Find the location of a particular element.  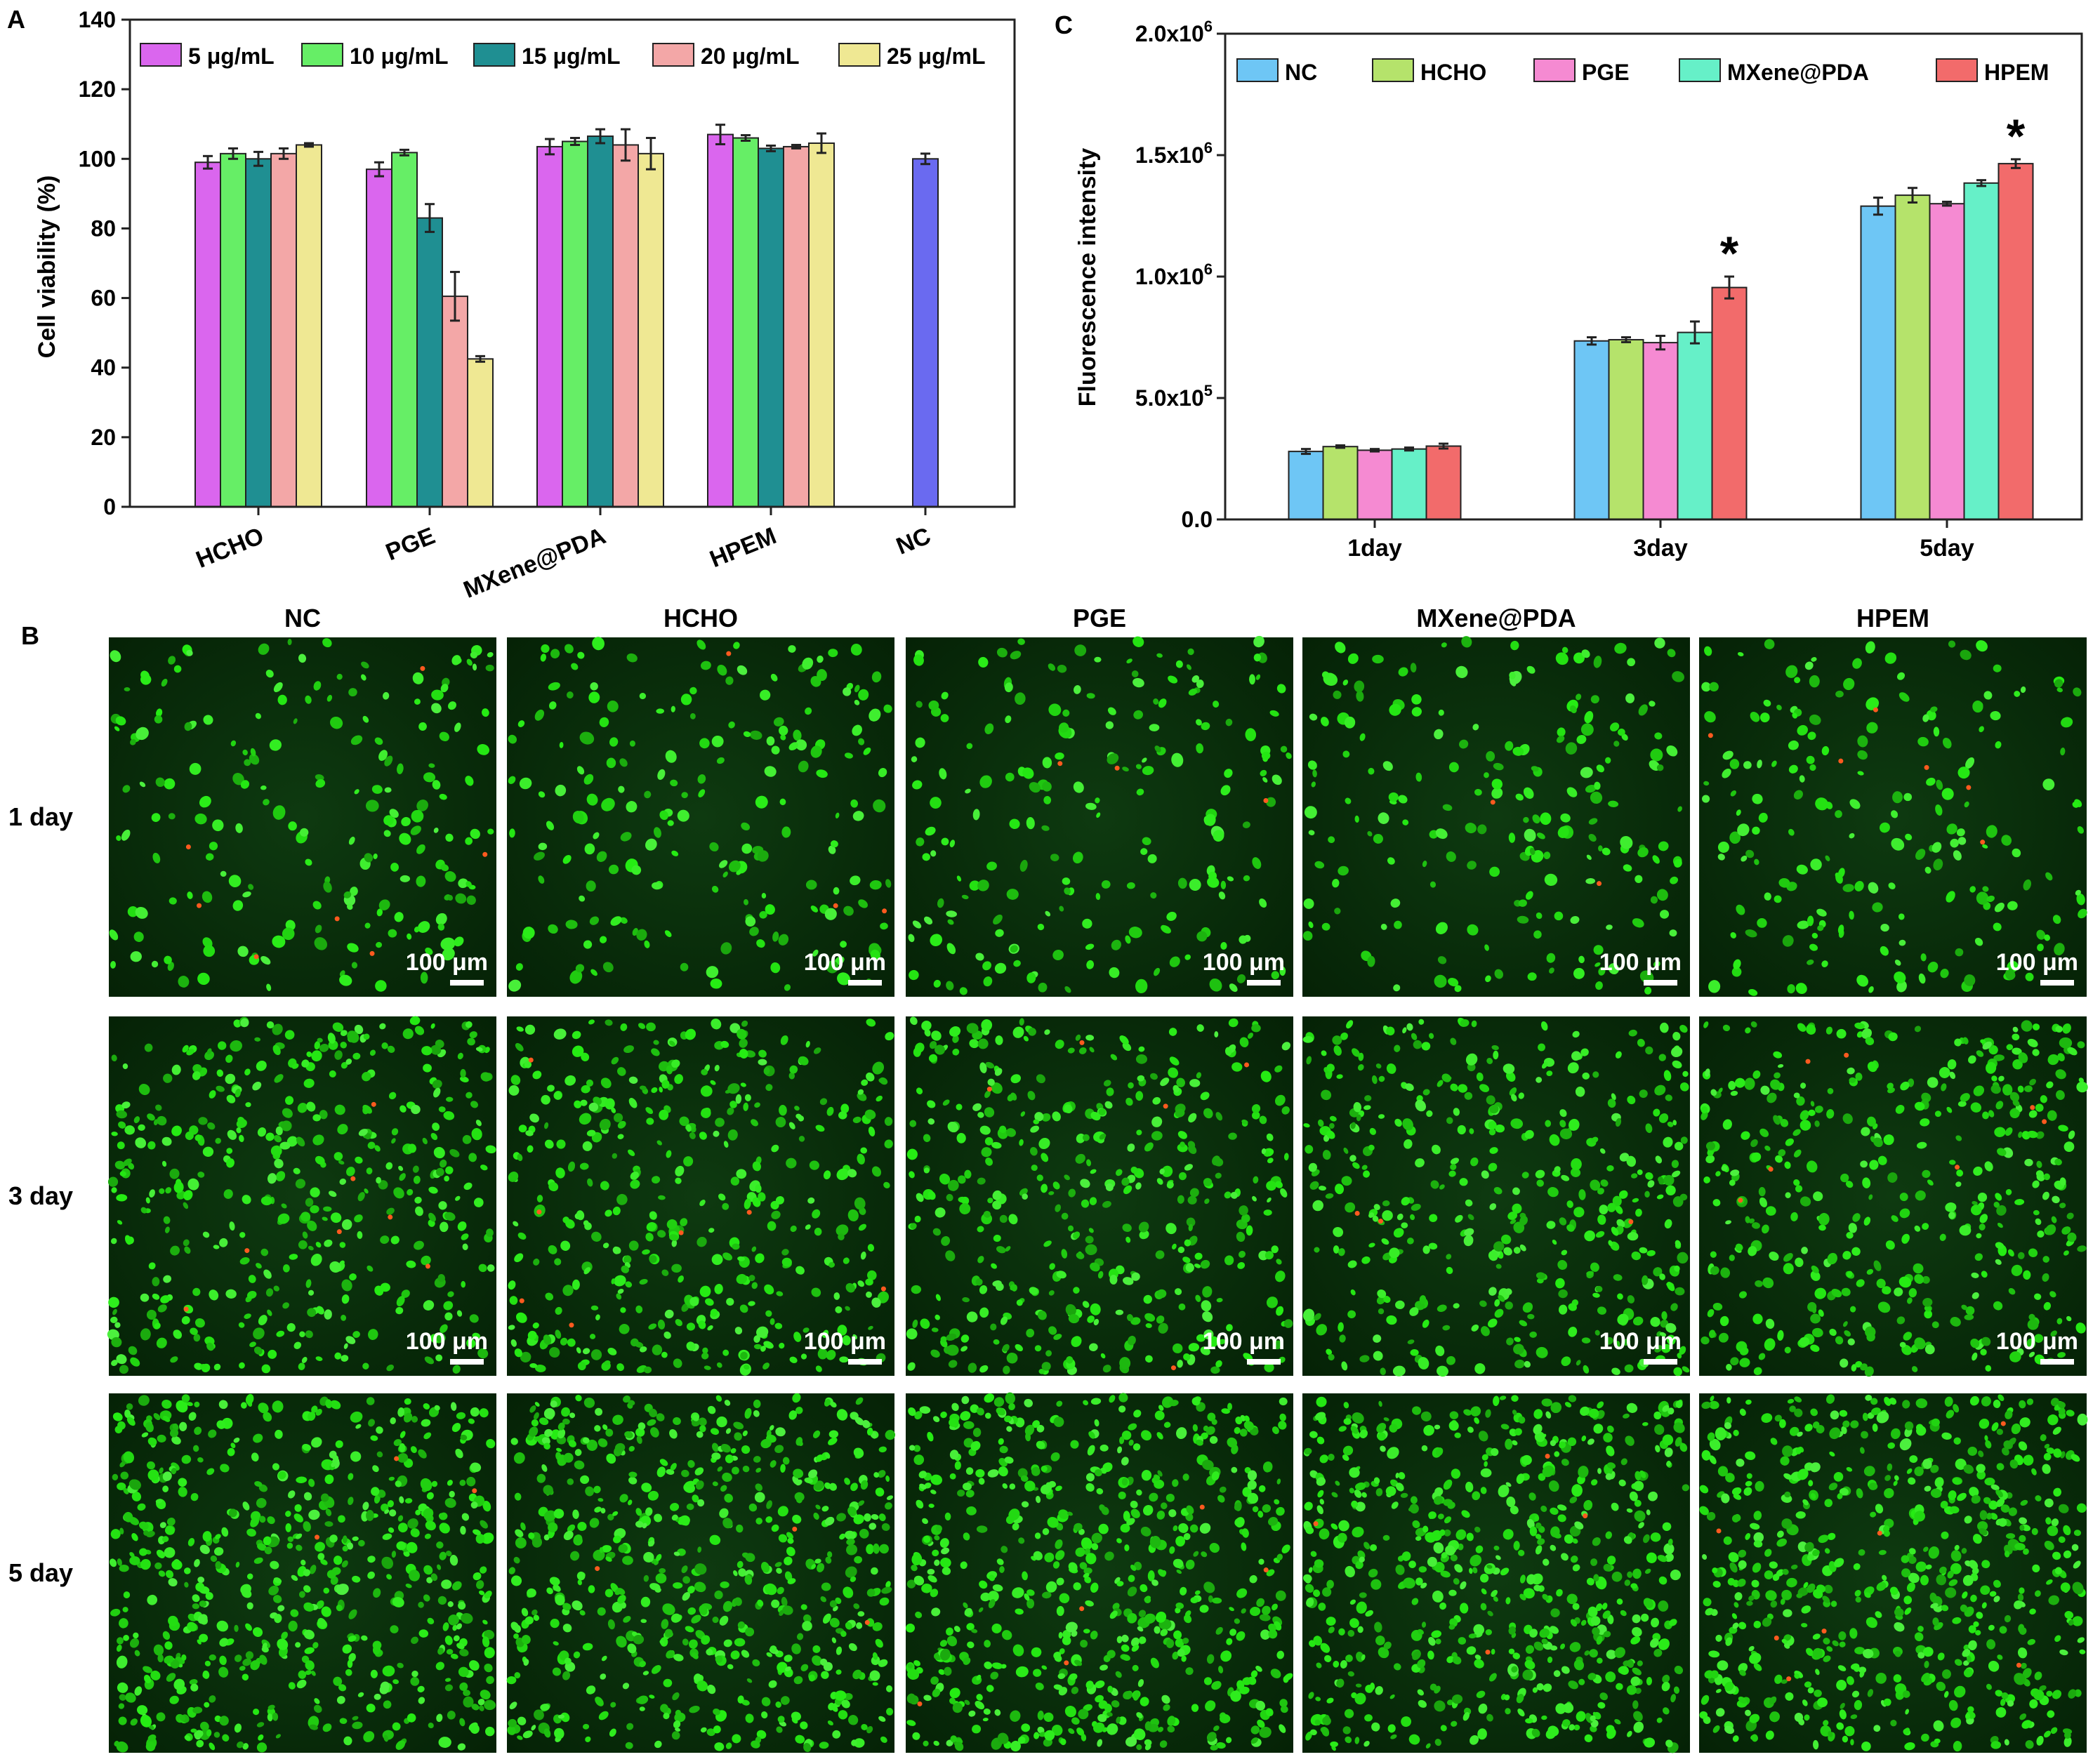

row-label: 1 day is located at coordinates (40, 816).